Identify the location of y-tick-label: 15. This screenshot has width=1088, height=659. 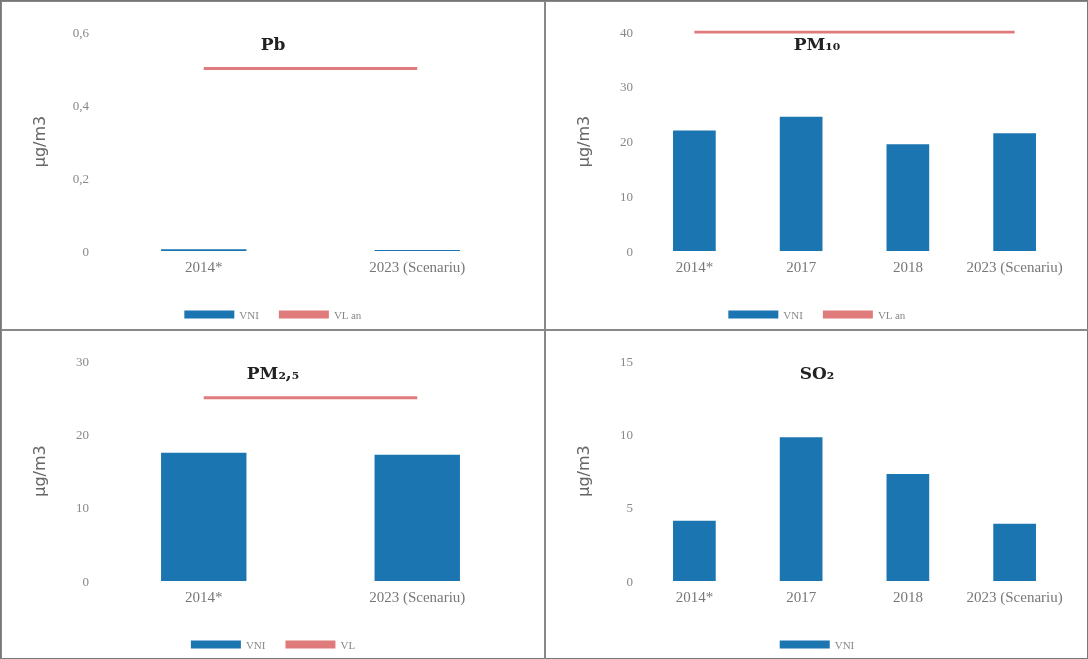
(626, 361).